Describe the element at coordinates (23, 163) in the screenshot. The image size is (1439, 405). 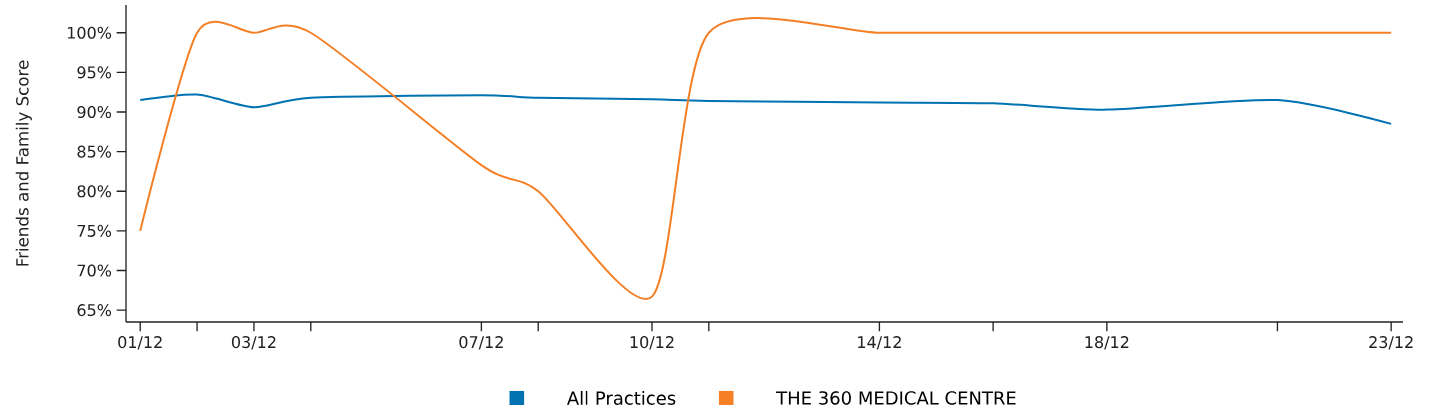
I see `y-axis-title: Friends and Family Score` at that location.